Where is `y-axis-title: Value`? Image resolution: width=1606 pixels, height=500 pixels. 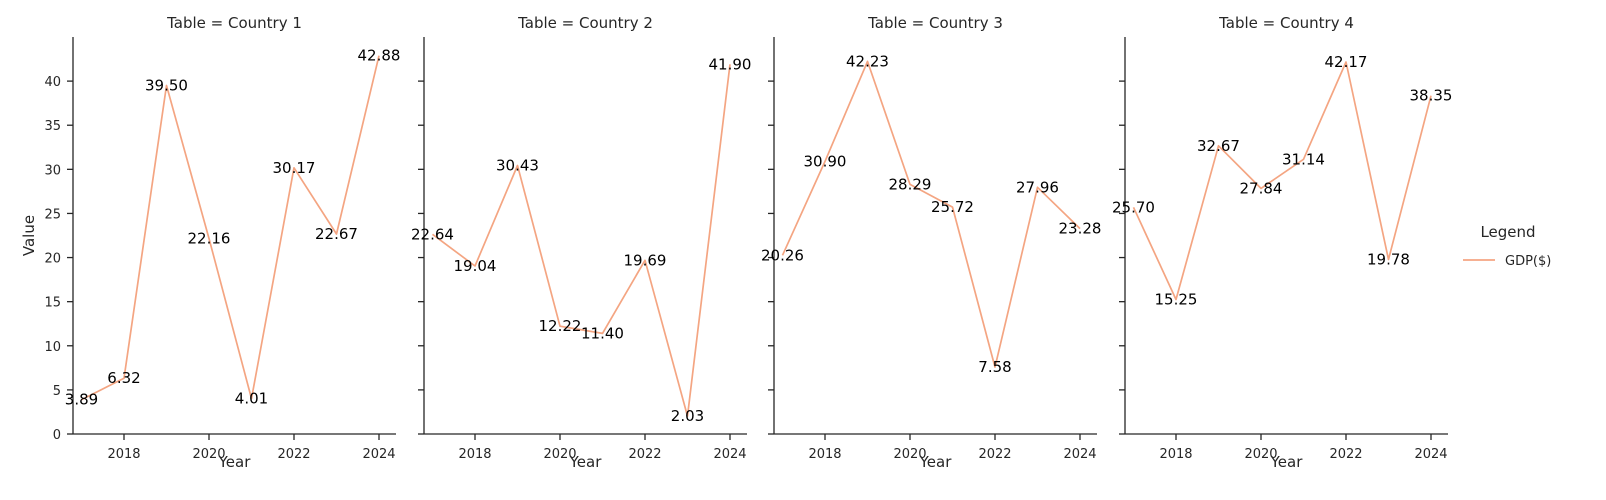
y-axis-title: Value is located at coordinates (29, 235).